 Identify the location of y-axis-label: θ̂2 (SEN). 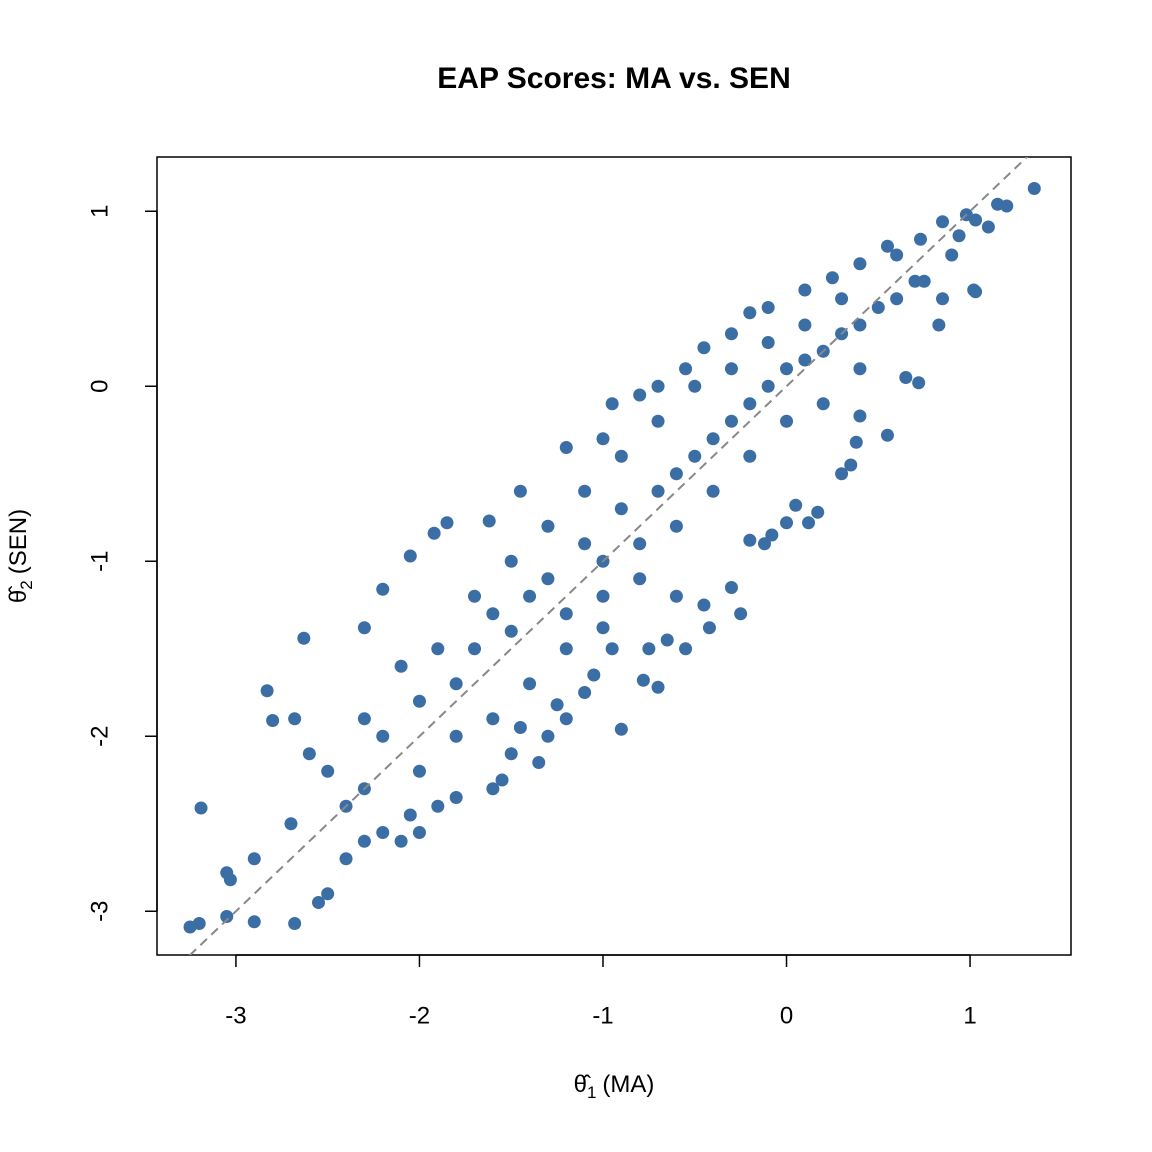
(20, 556).